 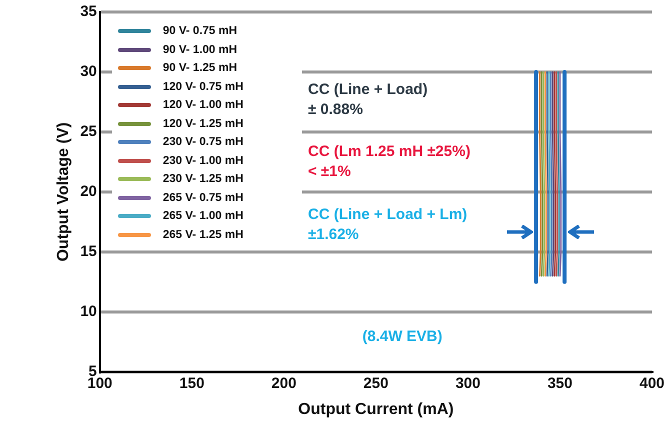 What do you see at coordinates (467, 383) in the screenshot?
I see `x-tick-label: 300` at bounding box center [467, 383].